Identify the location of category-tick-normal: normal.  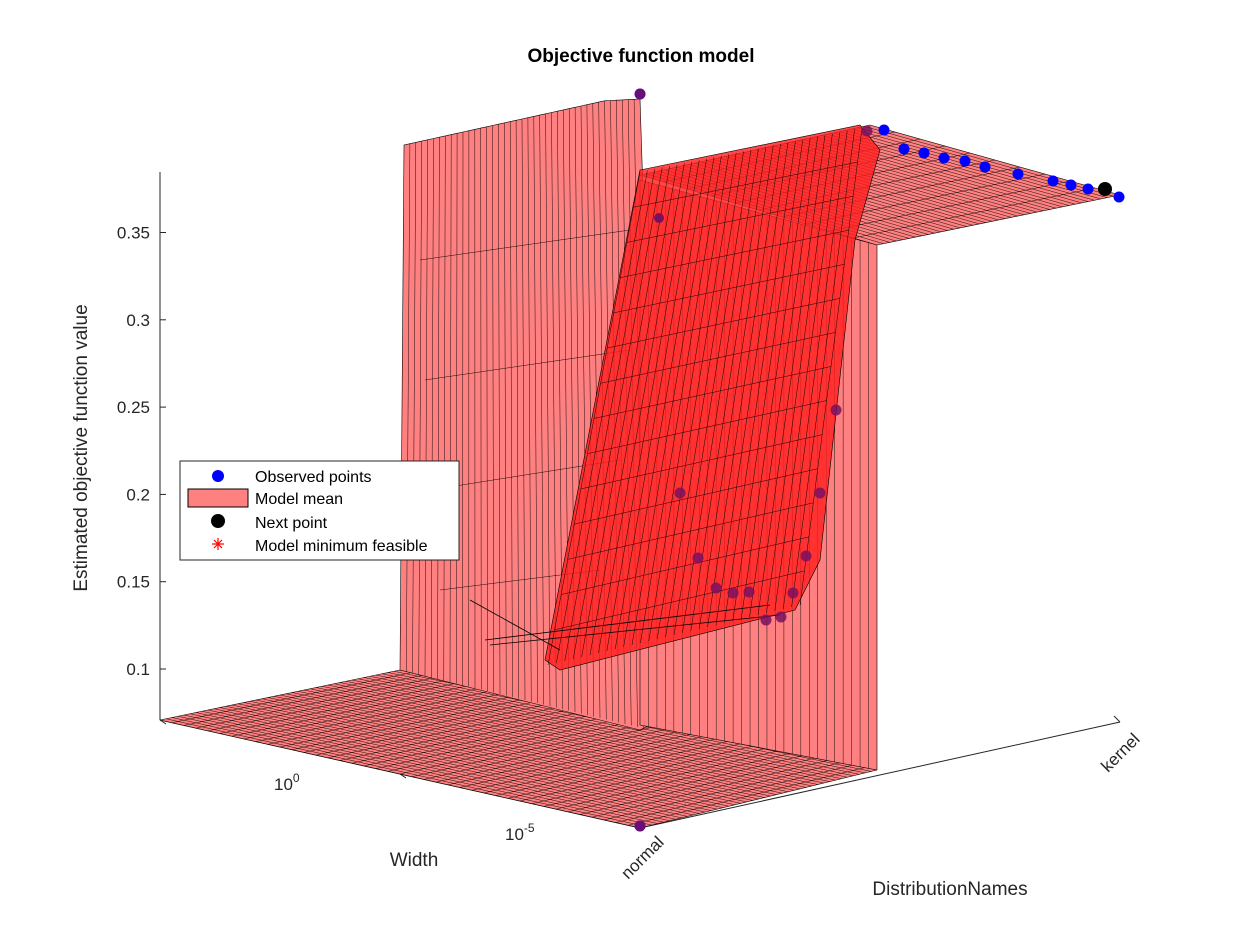
(642, 858).